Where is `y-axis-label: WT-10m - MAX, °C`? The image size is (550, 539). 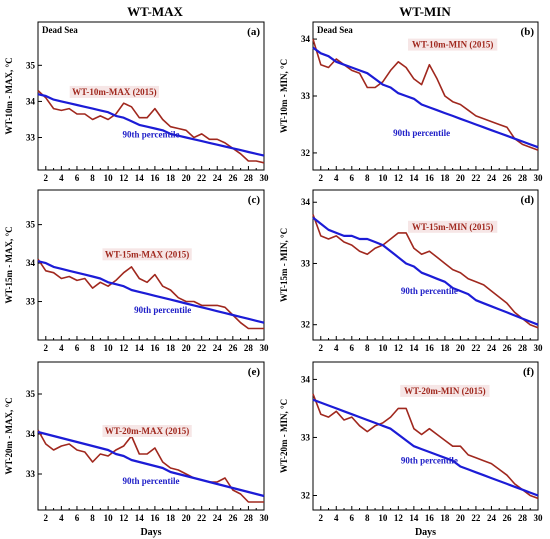 y-axis-label: WT-10m - MAX, °C is located at coordinates (9, 95).